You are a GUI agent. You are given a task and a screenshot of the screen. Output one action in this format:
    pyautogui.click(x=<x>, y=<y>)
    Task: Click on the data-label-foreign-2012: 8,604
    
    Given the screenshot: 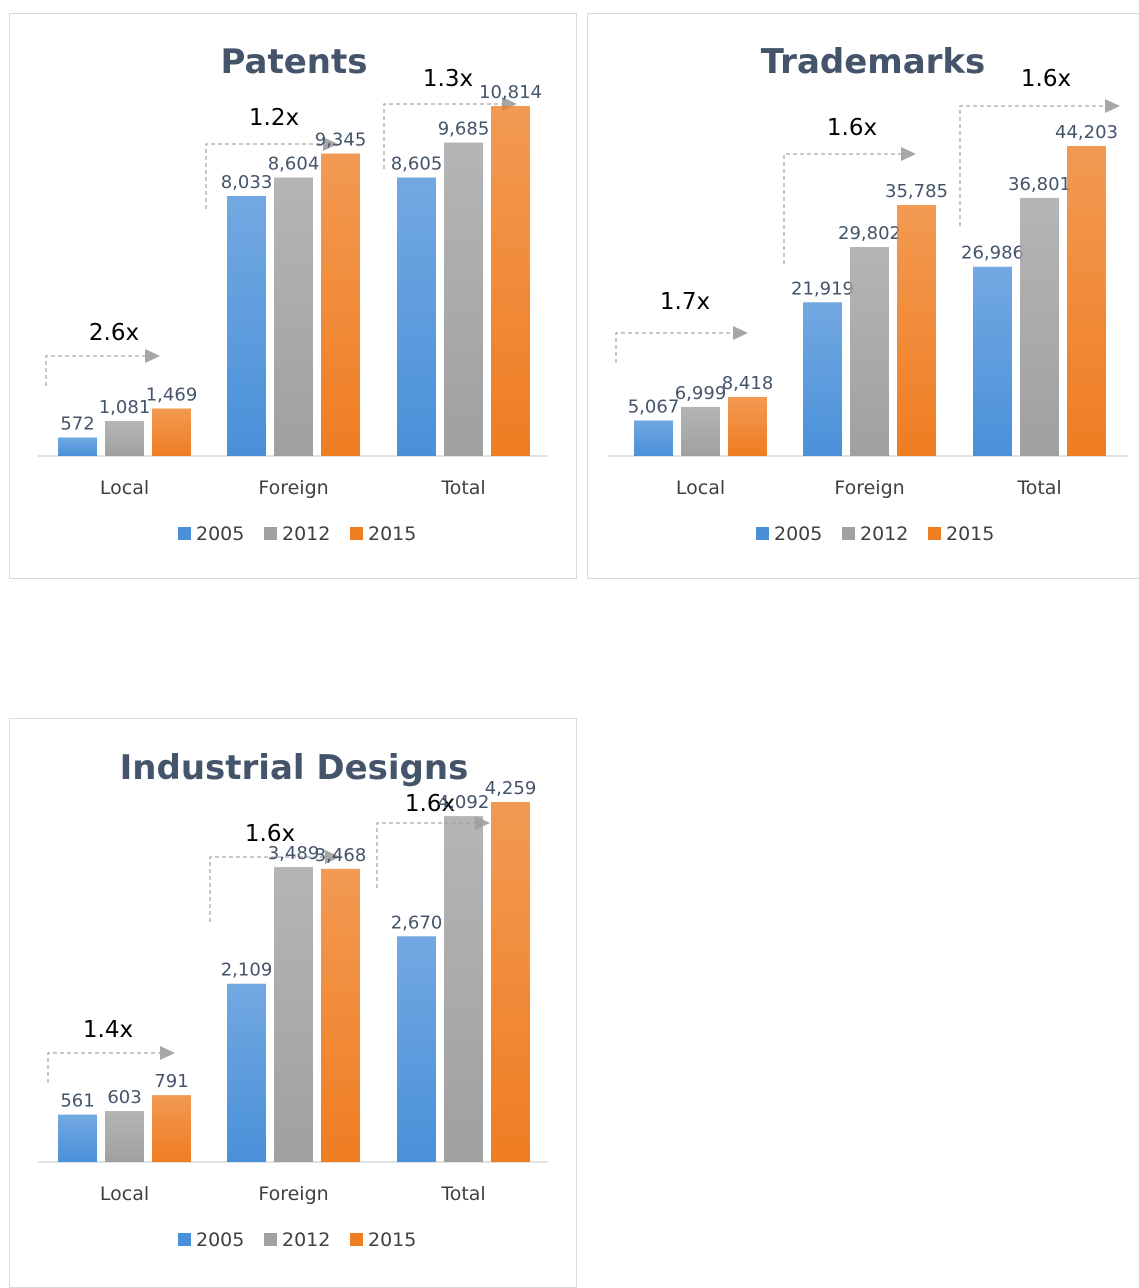 What is the action you would take?
    pyautogui.click(x=294, y=164)
    